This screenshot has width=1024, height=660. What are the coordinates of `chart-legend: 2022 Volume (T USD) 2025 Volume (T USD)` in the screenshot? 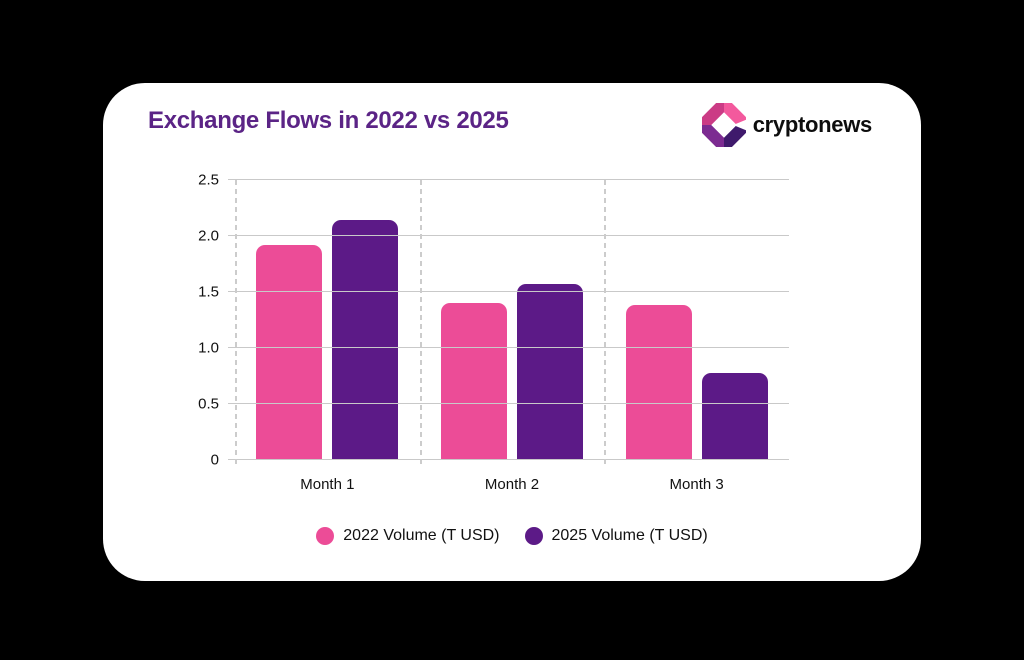 It's located at (512, 536).